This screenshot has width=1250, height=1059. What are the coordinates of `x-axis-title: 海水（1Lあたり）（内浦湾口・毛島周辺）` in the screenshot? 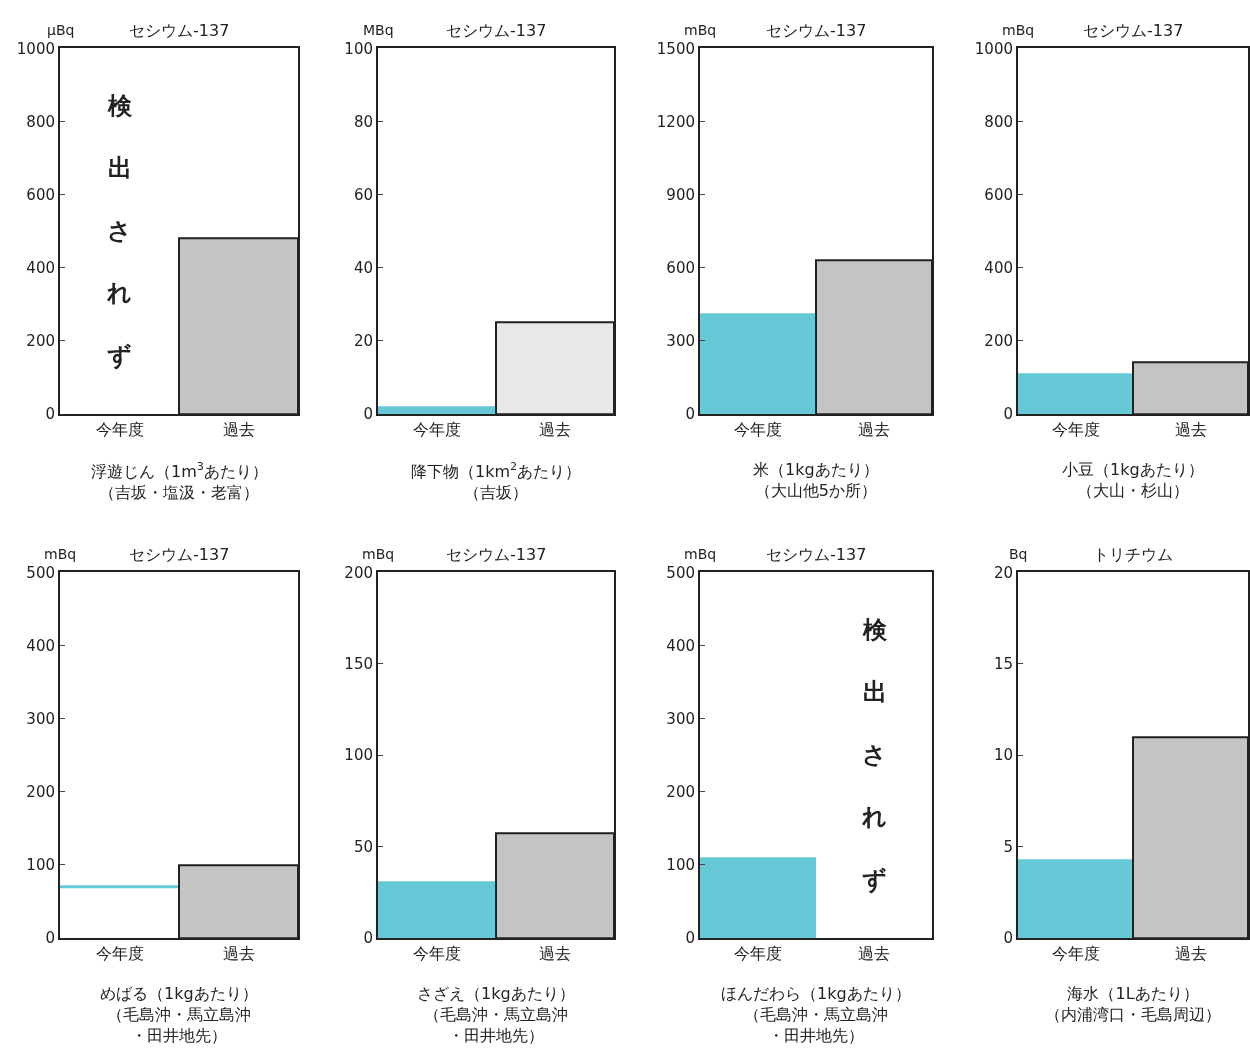 It's located at (1133, 1004).